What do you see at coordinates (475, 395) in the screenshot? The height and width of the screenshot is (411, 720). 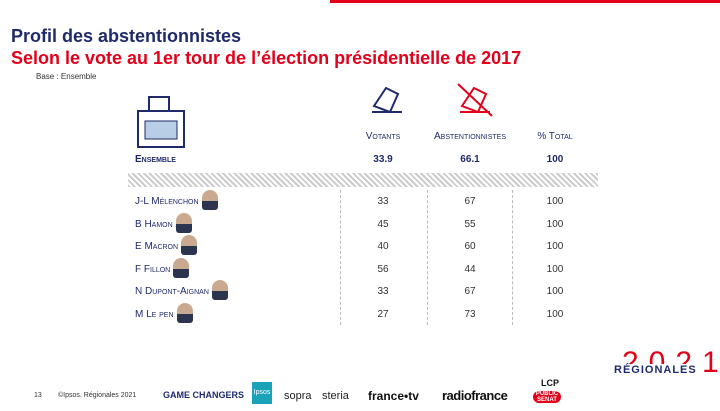 I see `logo-radiofrance: radiofrance` at bounding box center [475, 395].